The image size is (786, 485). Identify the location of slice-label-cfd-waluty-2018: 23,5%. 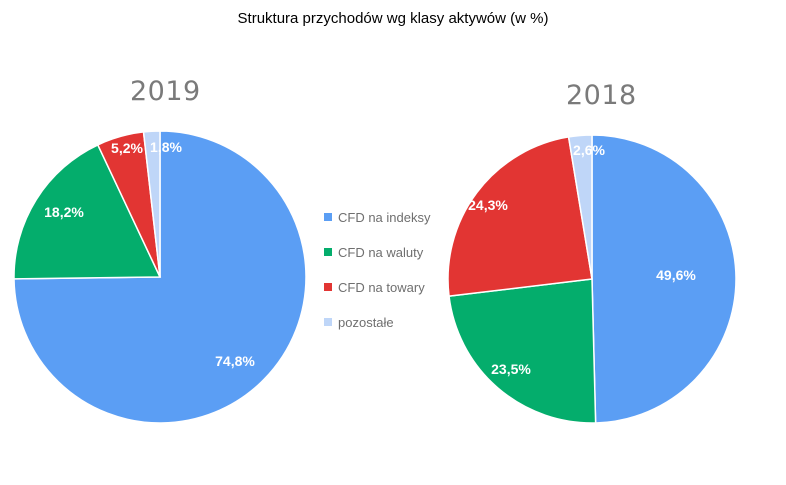
(511, 369).